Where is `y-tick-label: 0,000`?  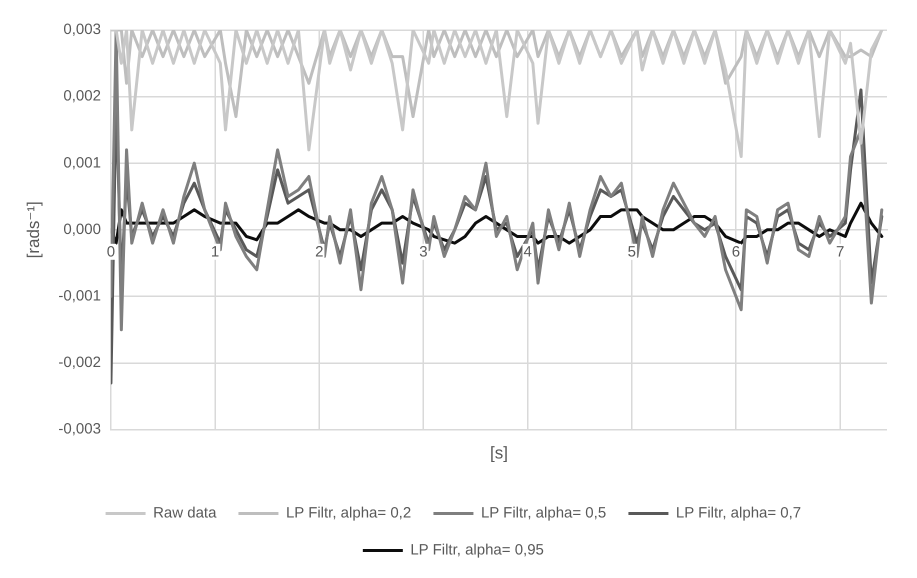
y-tick-label: 0,000 is located at coordinates (82, 229).